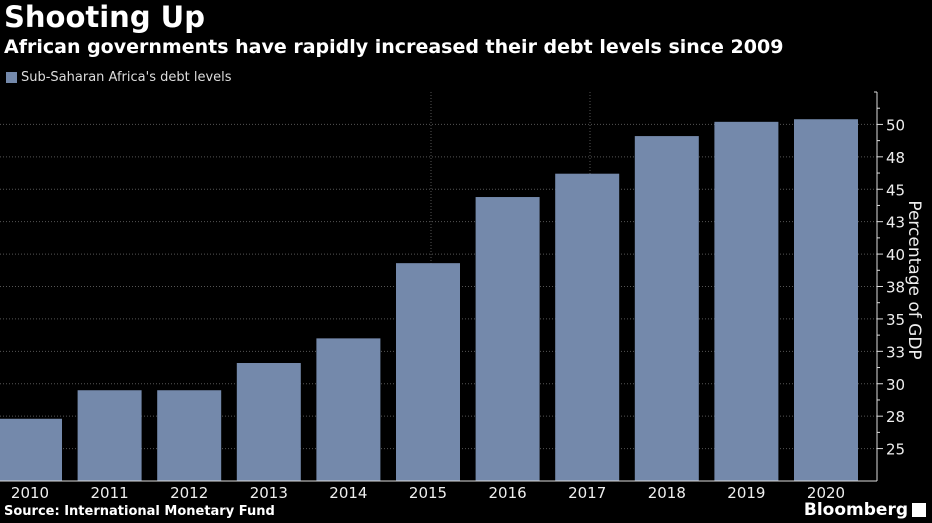 The width and height of the screenshot is (932, 523). Describe the element at coordinates (919, 510) in the screenshot. I see `chart-icon` at that location.